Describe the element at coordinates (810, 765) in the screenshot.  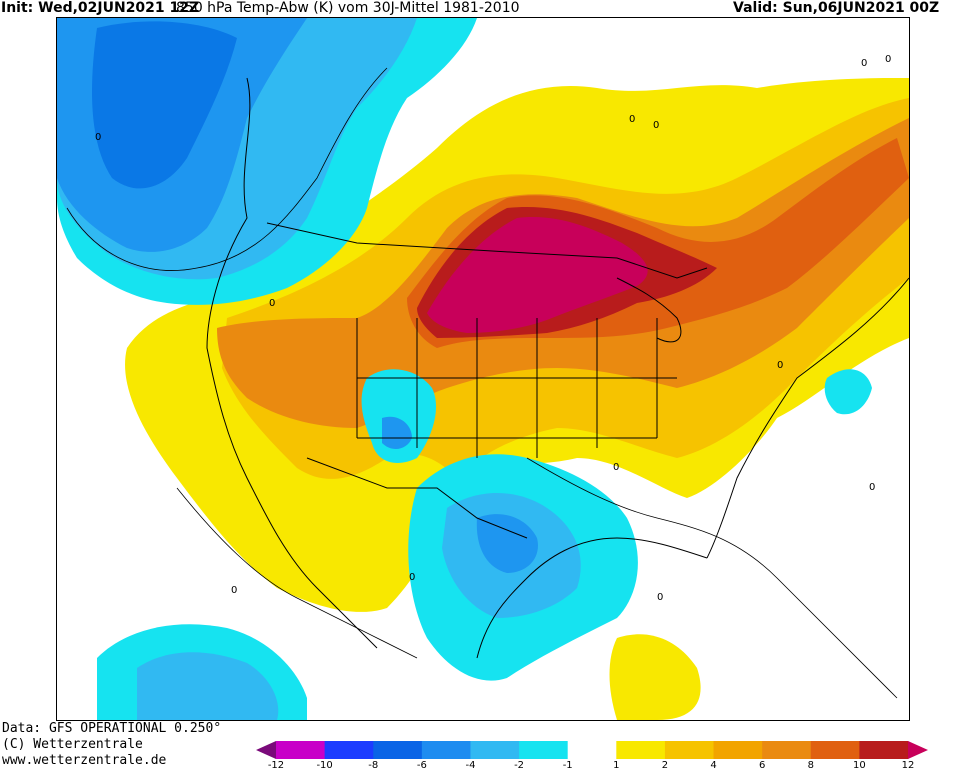
I see `colorbar-tick-label: 8` at that location.